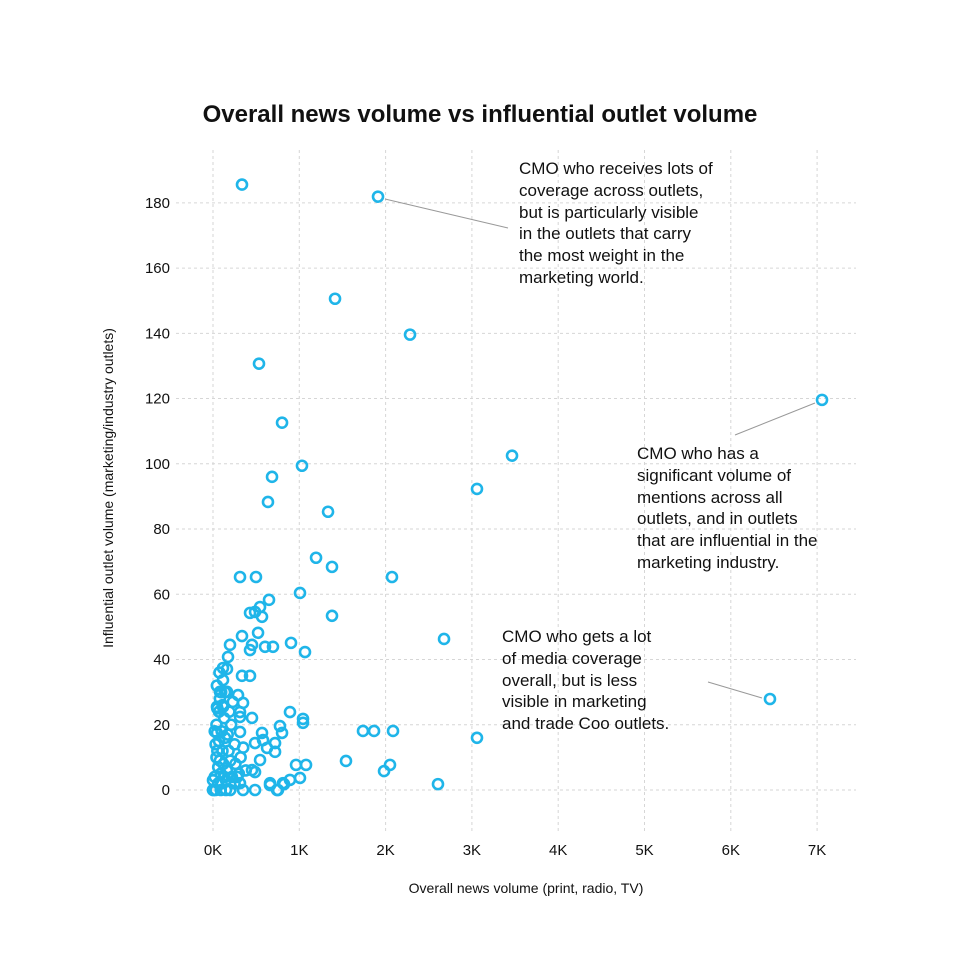  Describe the element at coordinates (157, 333) in the screenshot. I see `y-tick-label: 140` at that location.